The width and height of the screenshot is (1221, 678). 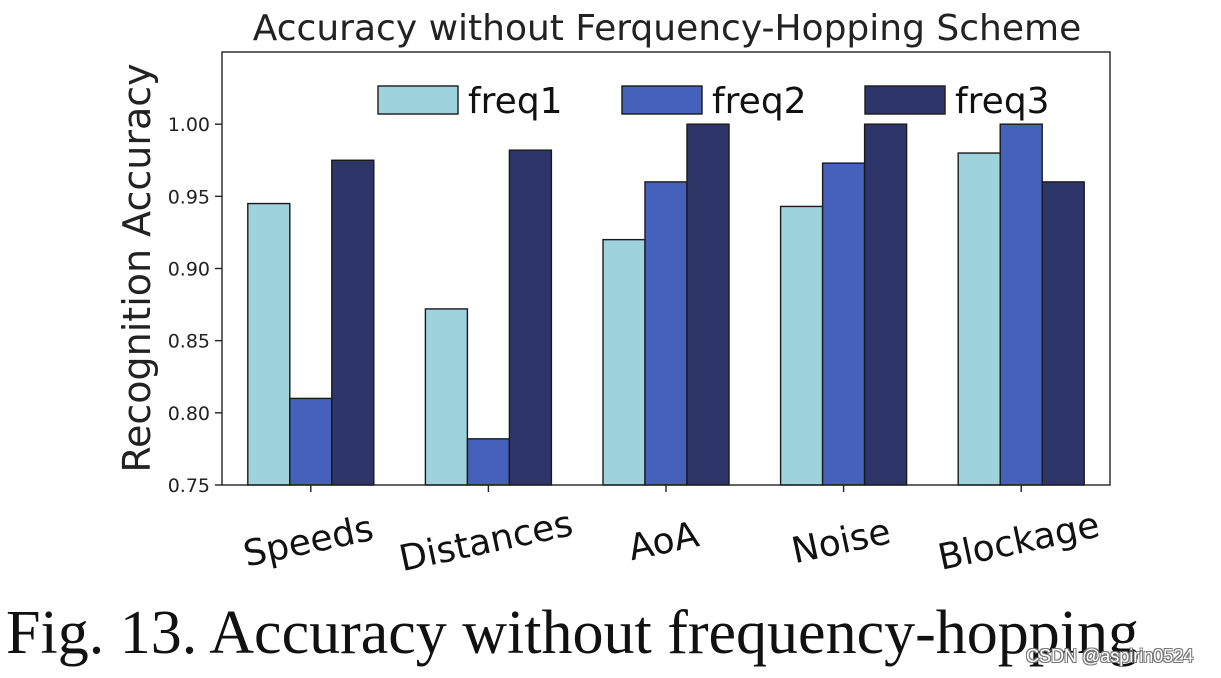 What do you see at coordinates (189, 270) in the screenshot?
I see `y-tick-label: 0.90` at bounding box center [189, 270].